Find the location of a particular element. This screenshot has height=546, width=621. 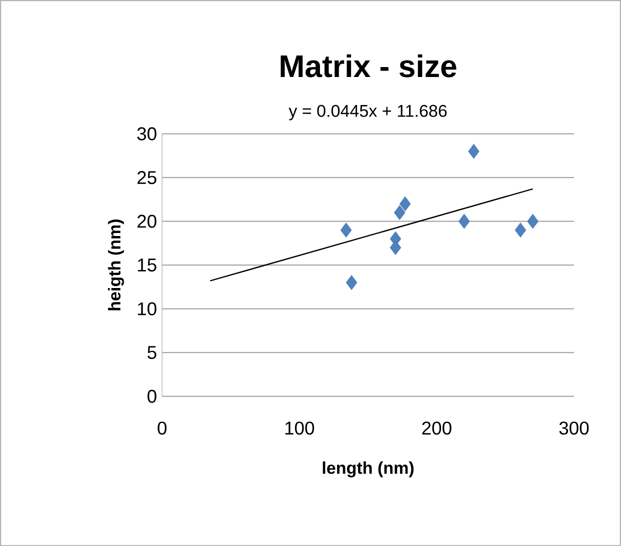

x-axis-title: length (nm) is located at coordinates (368, 469).